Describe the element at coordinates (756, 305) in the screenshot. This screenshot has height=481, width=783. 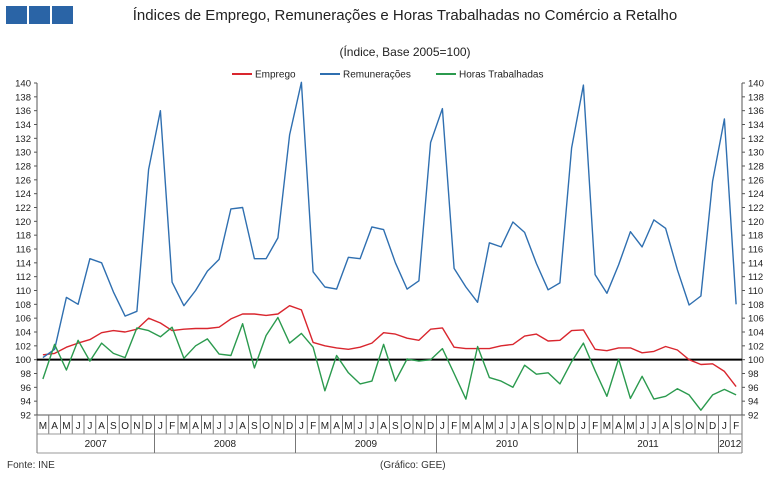
I see `y-tick-label-right: 108` at that location.